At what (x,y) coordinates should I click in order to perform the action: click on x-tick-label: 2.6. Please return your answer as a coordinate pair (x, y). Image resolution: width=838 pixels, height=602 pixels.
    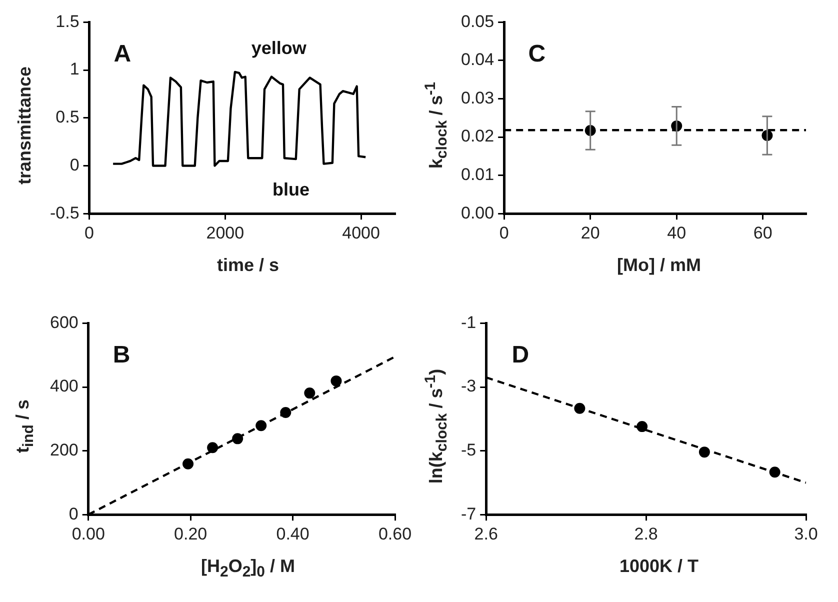
    Looking at the image, I should click on (486, 534).